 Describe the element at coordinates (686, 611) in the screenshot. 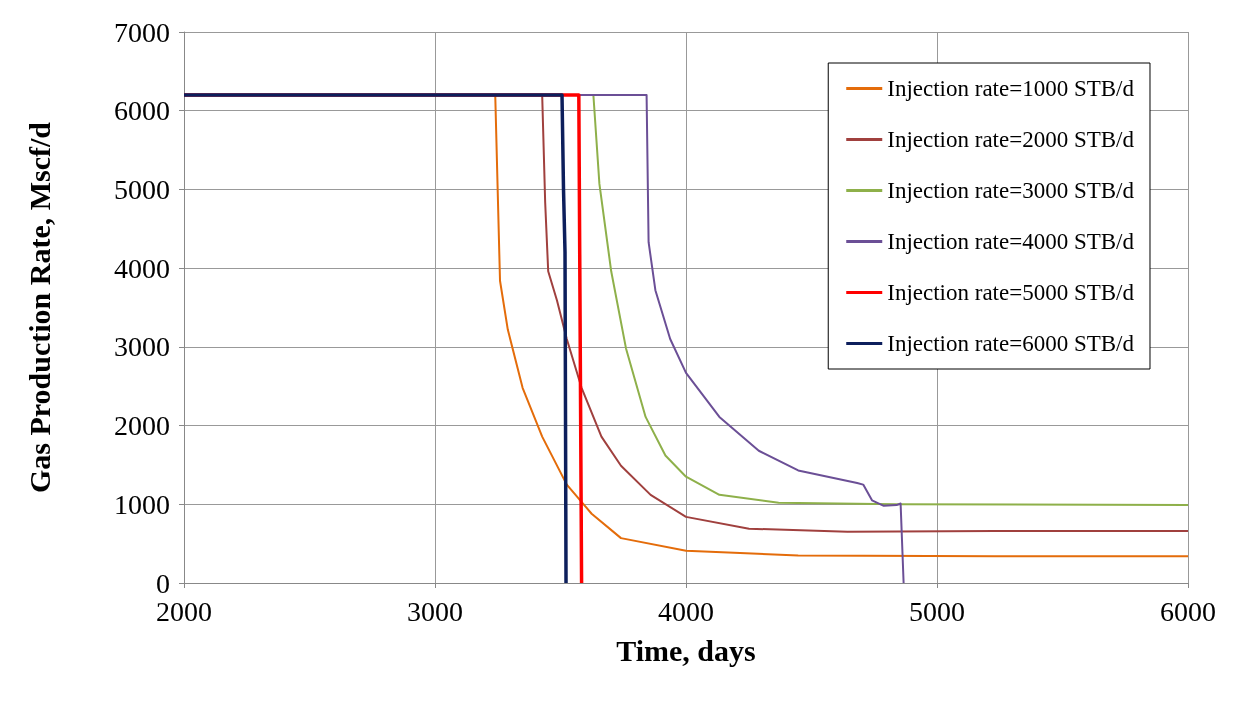

I see `x-tick-label: 4000` at that location.